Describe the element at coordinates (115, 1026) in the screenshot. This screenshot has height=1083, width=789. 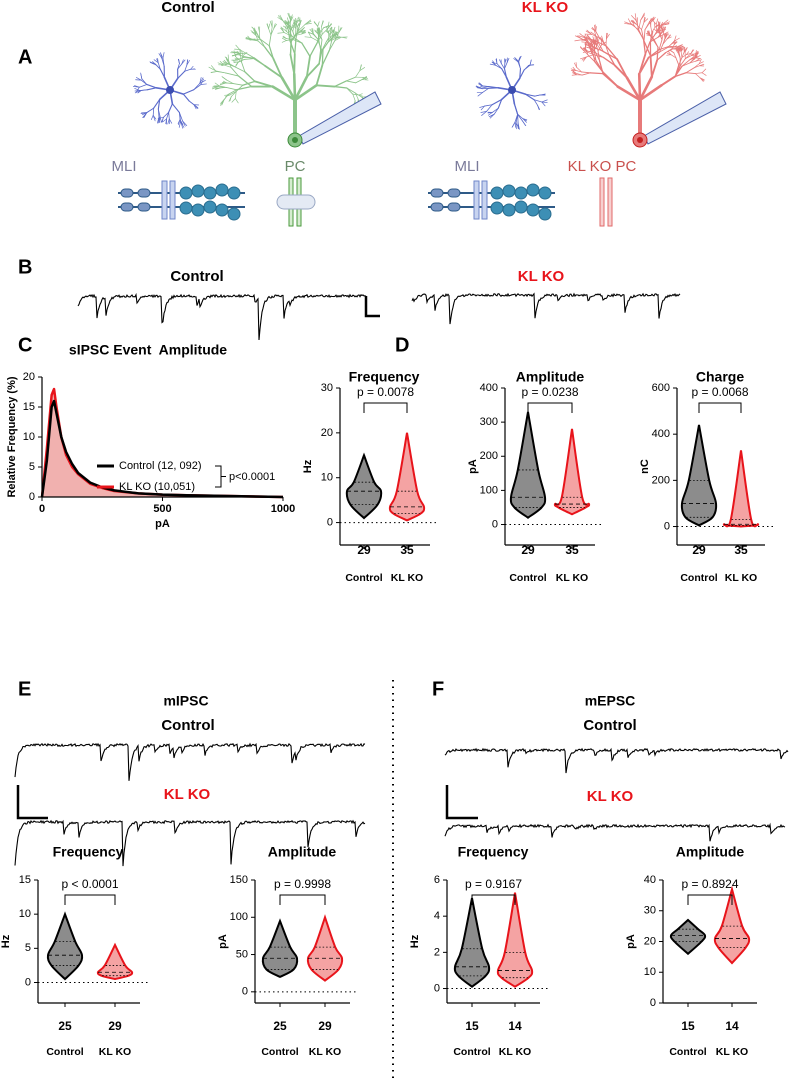
I see `n-label: 29` at that location.